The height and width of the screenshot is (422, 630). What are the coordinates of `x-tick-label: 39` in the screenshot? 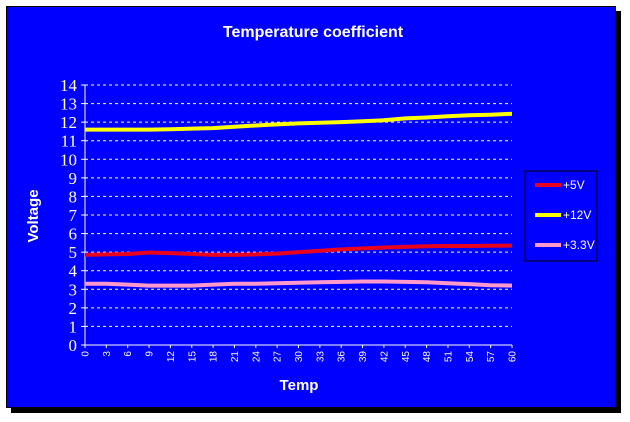 It's located at (363, 357).